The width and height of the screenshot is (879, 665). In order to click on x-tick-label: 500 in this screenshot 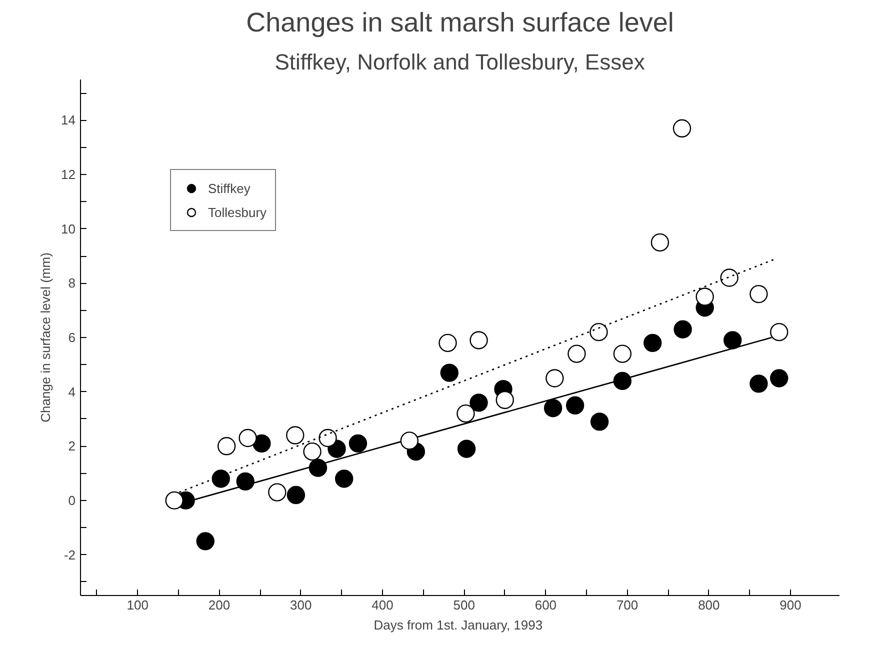, I will do `click(464, 605)`.